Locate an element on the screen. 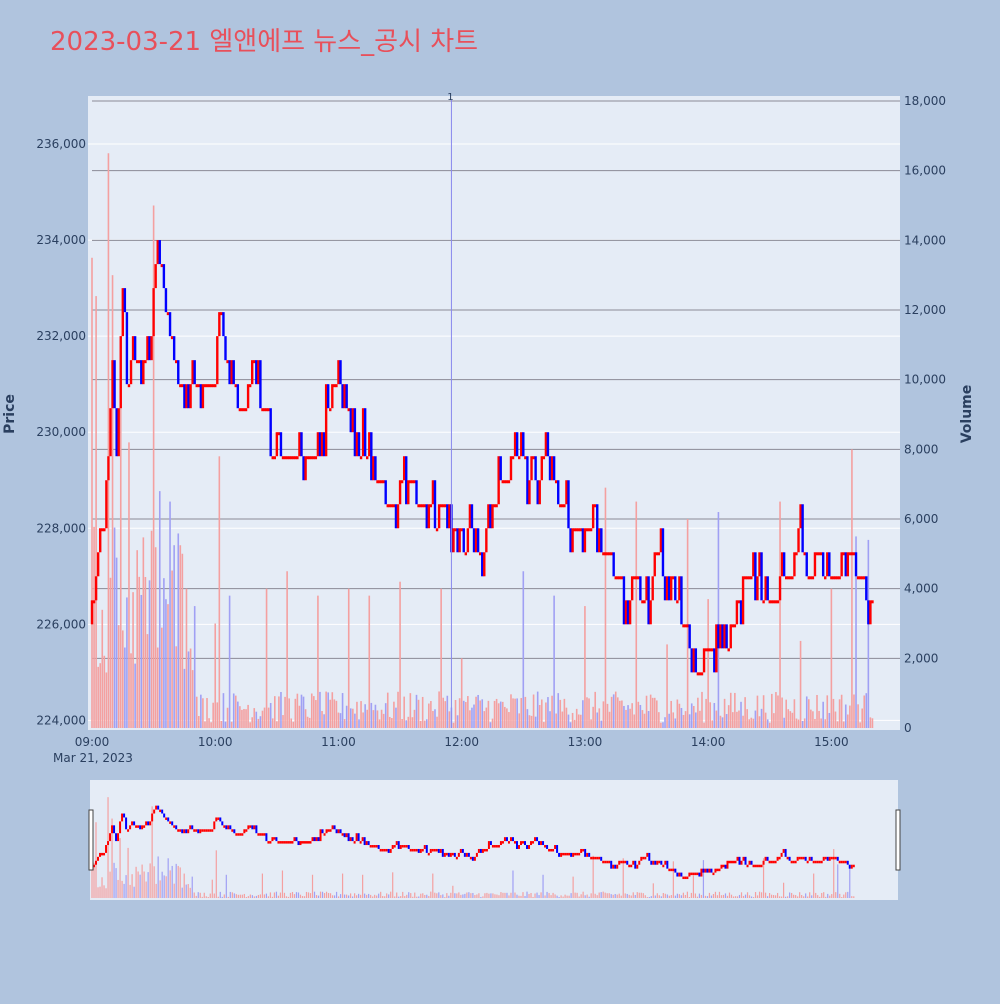 The height and width of the screenshot is (1004, 1000). range-slider-handle-left is located at coordinates (91, 840).